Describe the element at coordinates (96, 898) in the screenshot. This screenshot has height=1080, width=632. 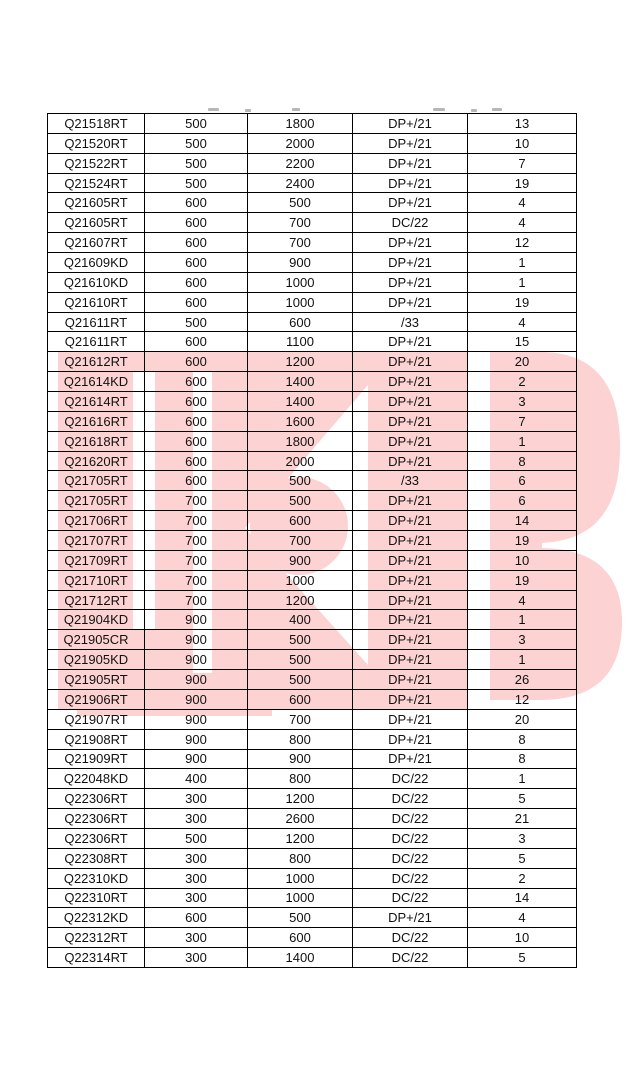
I see `cell-part-number: Q22310RT` at that location.